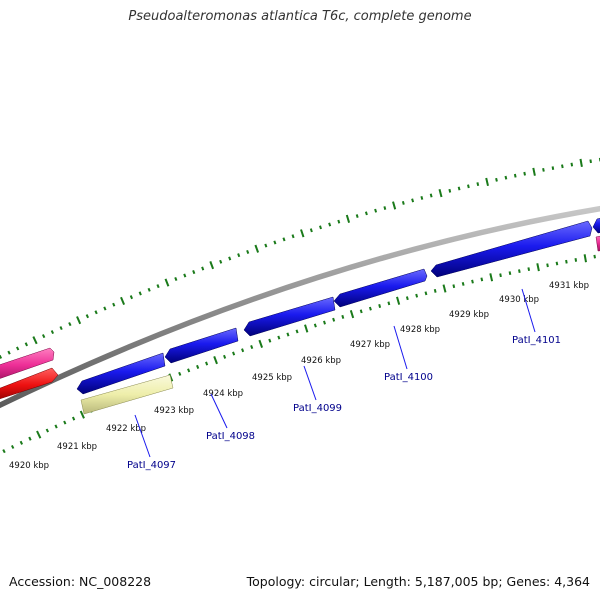  I want to click on gene-label-patl-4098: PatI_4098, so click(230, 436).